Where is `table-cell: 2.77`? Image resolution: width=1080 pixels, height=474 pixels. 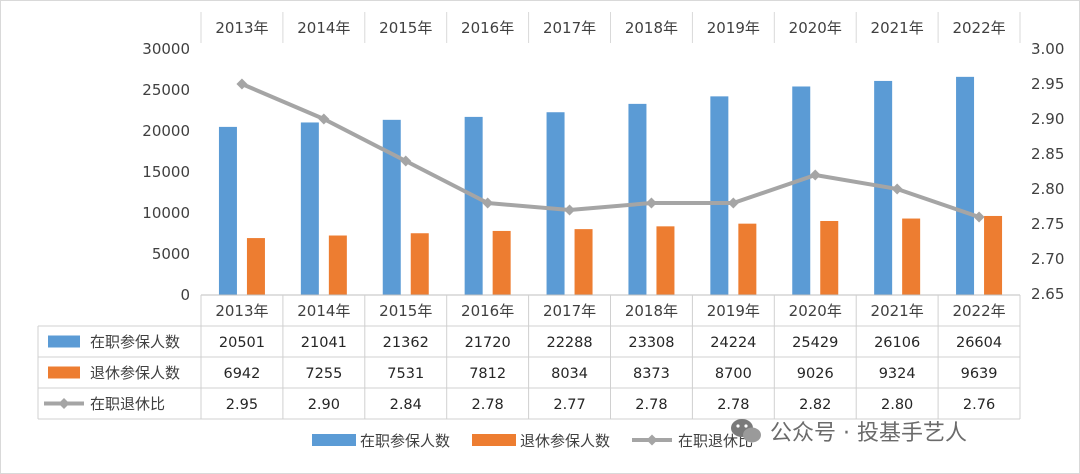 table-cell: 2.77 is located at coordinates (569, 405).